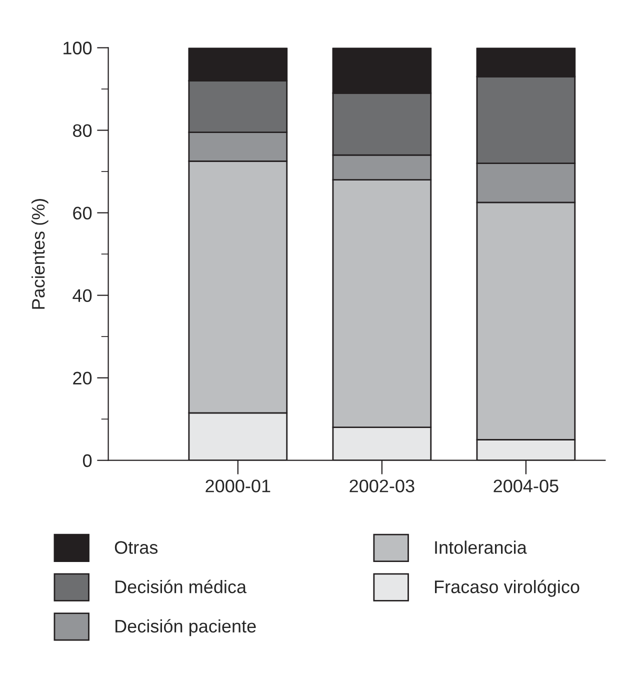 The width and height of the screenshot is (637, 682). Describe the element at coordinates (39, 253) in the screenshot. I see `y-axis-title: Pacientes (%)` at that location.